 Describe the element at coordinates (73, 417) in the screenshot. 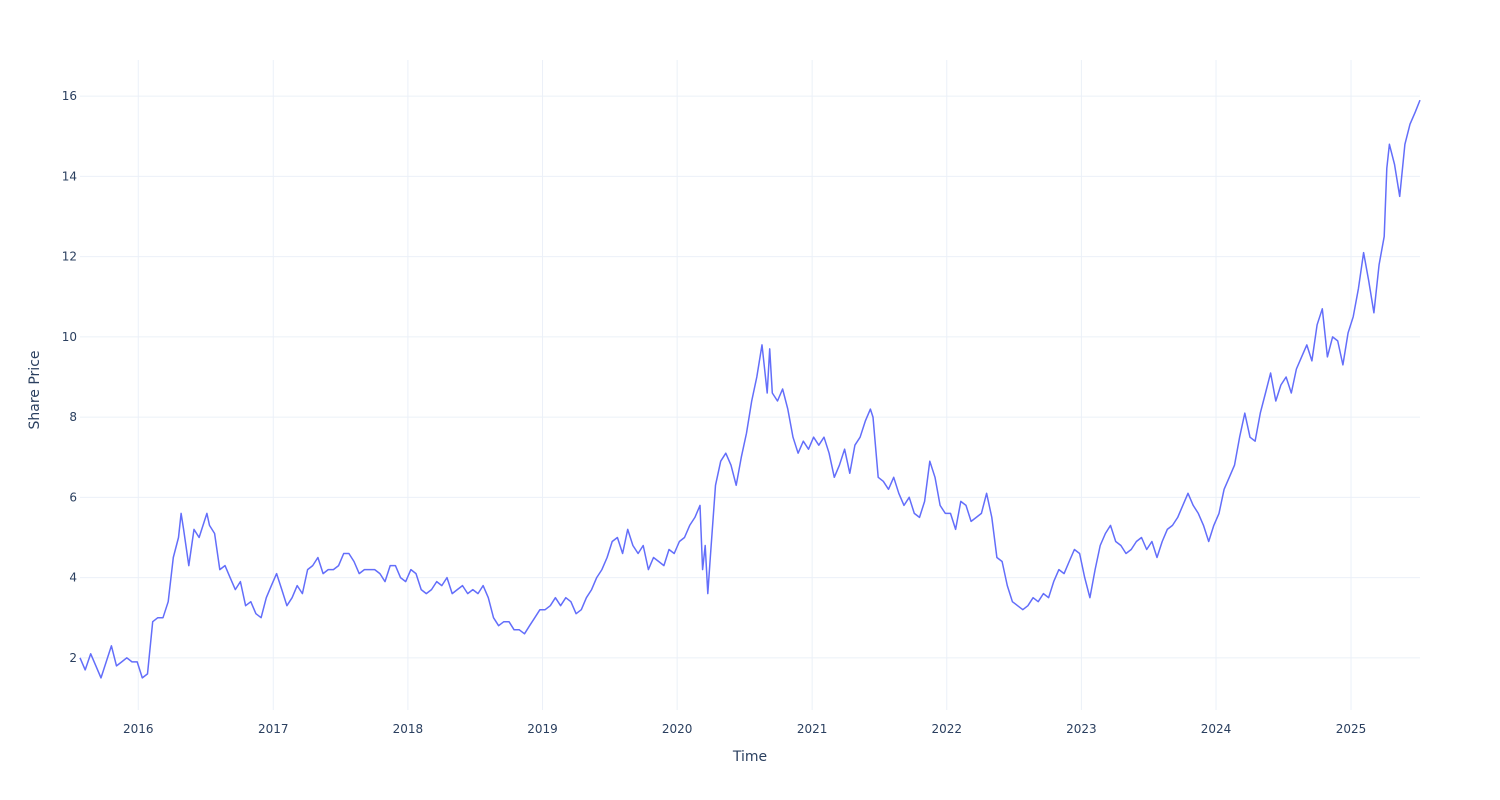

I see `y-tick-label: 8` at that location.